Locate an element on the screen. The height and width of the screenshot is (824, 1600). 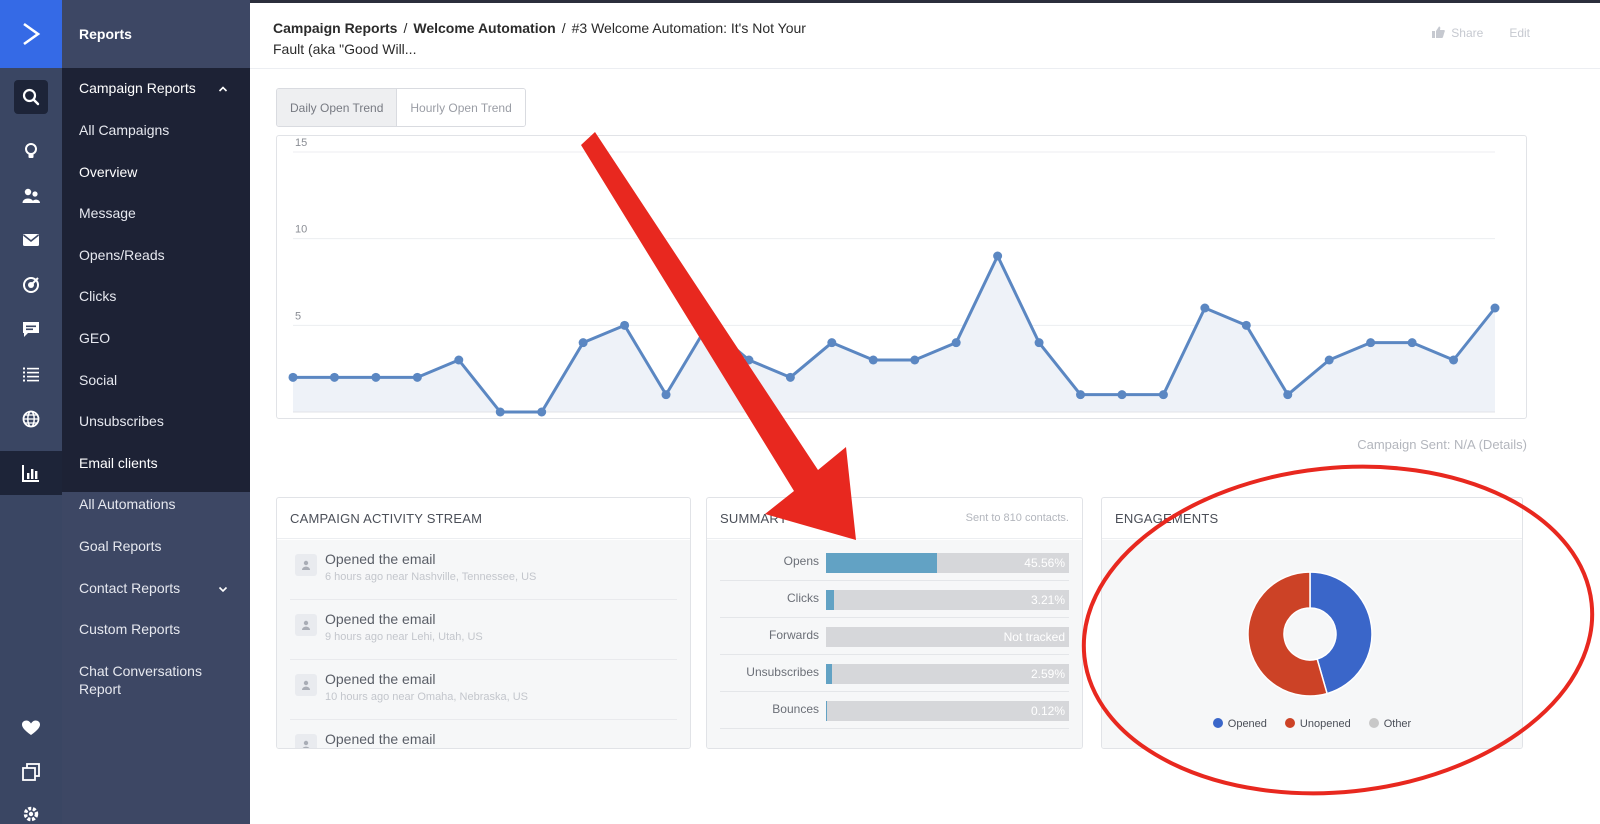
sidebar-item-unsubscribes: Unsubscribes is located at coordinates (121, 421).